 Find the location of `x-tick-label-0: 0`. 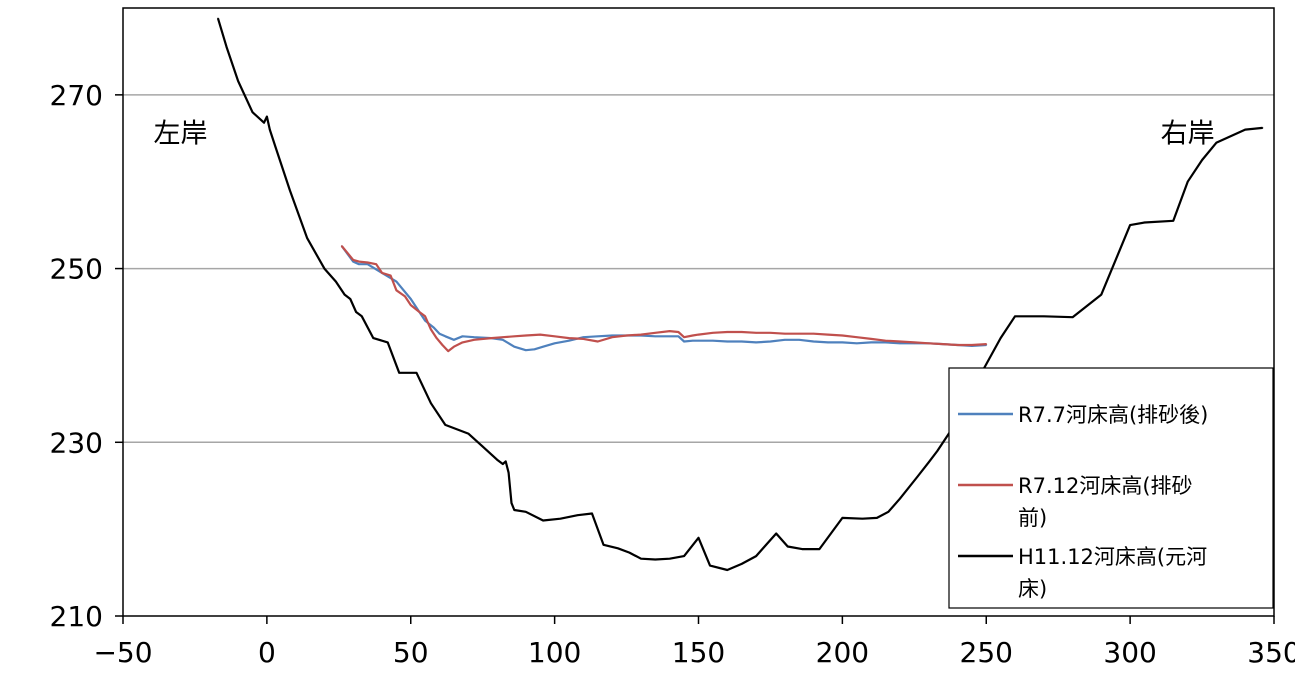

x-tick-label-0: 0 is located at coordinates (267, 652).